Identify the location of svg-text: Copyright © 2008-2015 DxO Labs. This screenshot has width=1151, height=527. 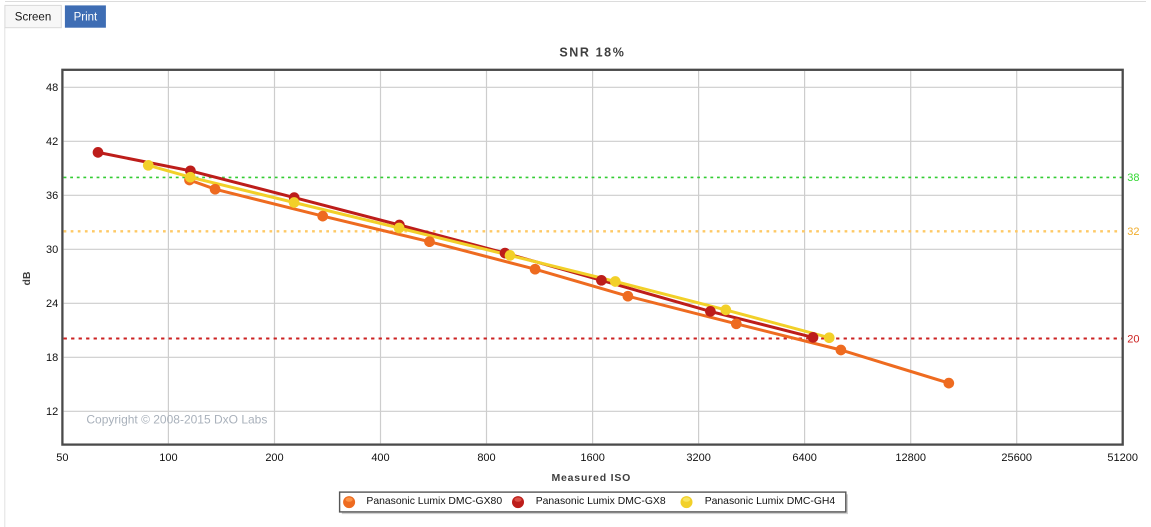
(176, 420).